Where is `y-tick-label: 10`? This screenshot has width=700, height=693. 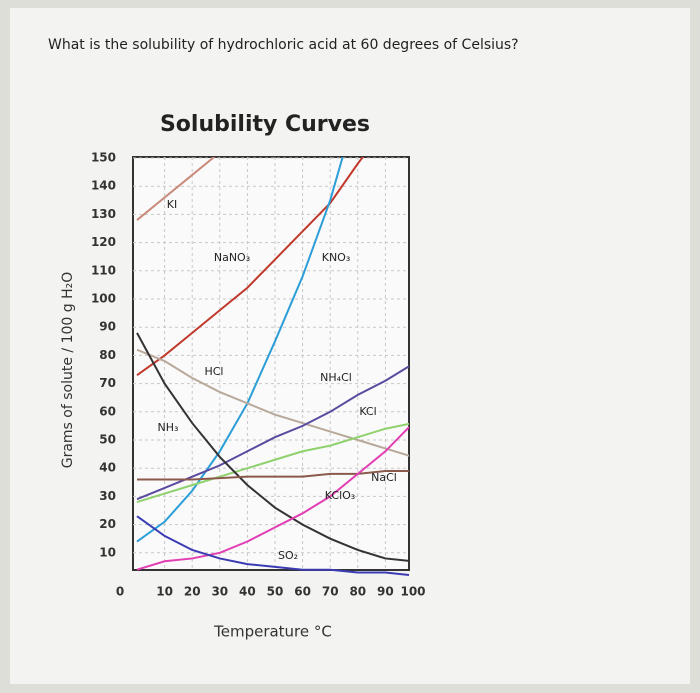 y-tick-label: 10 is located at coordinates (107, 552).